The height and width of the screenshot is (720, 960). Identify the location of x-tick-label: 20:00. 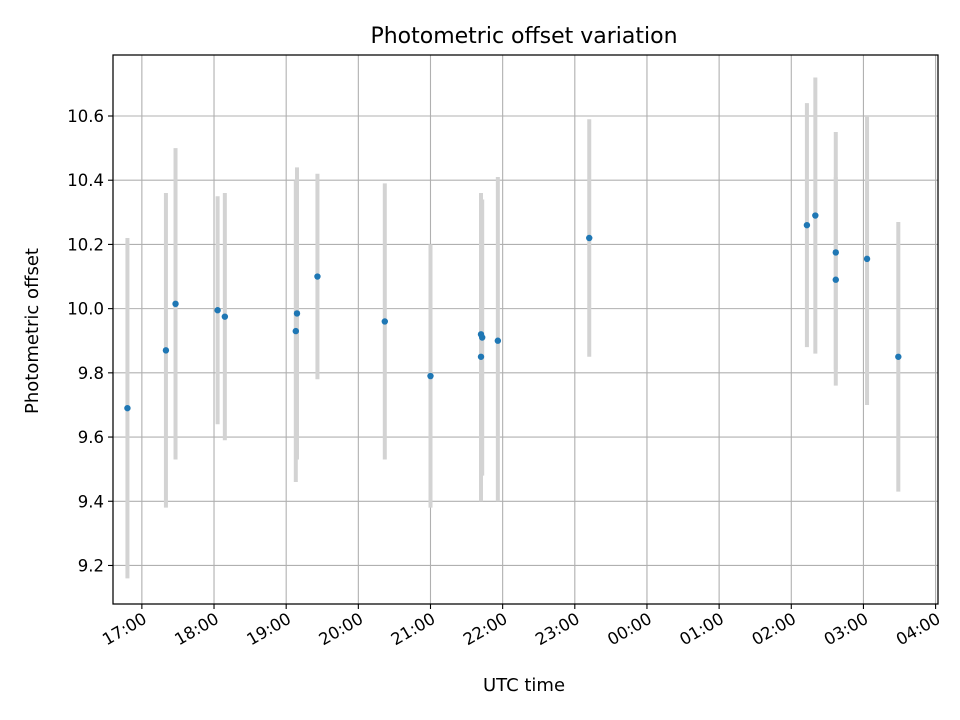
(341, 629).